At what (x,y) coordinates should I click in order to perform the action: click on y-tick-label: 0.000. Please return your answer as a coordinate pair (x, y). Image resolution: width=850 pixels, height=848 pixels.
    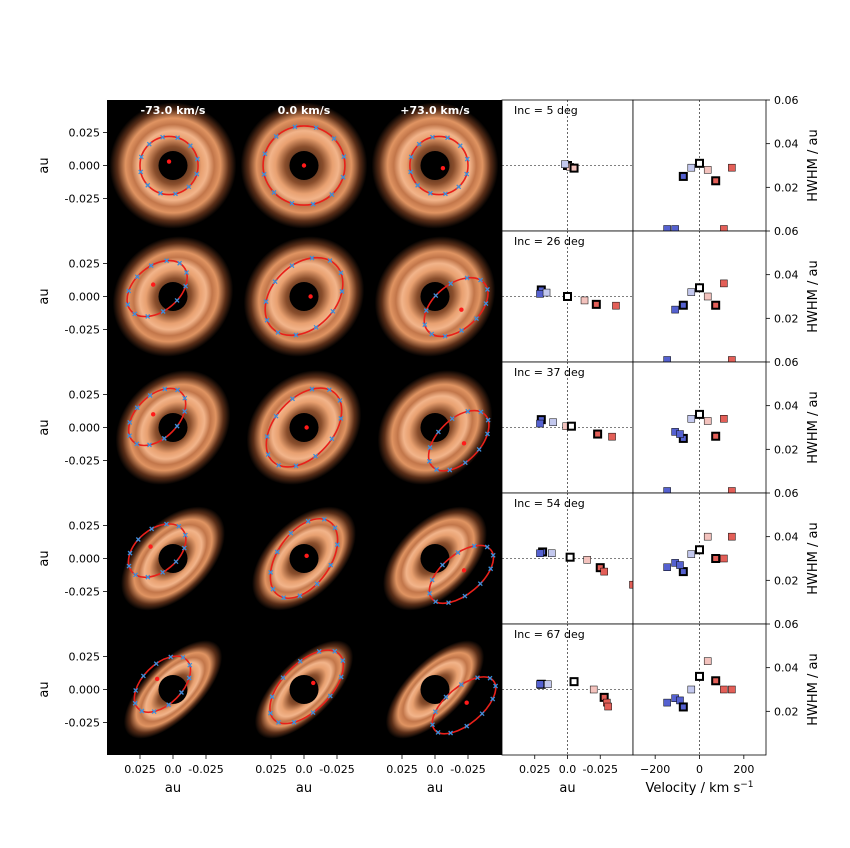
    Looking at the image, I should click on (85, 297).